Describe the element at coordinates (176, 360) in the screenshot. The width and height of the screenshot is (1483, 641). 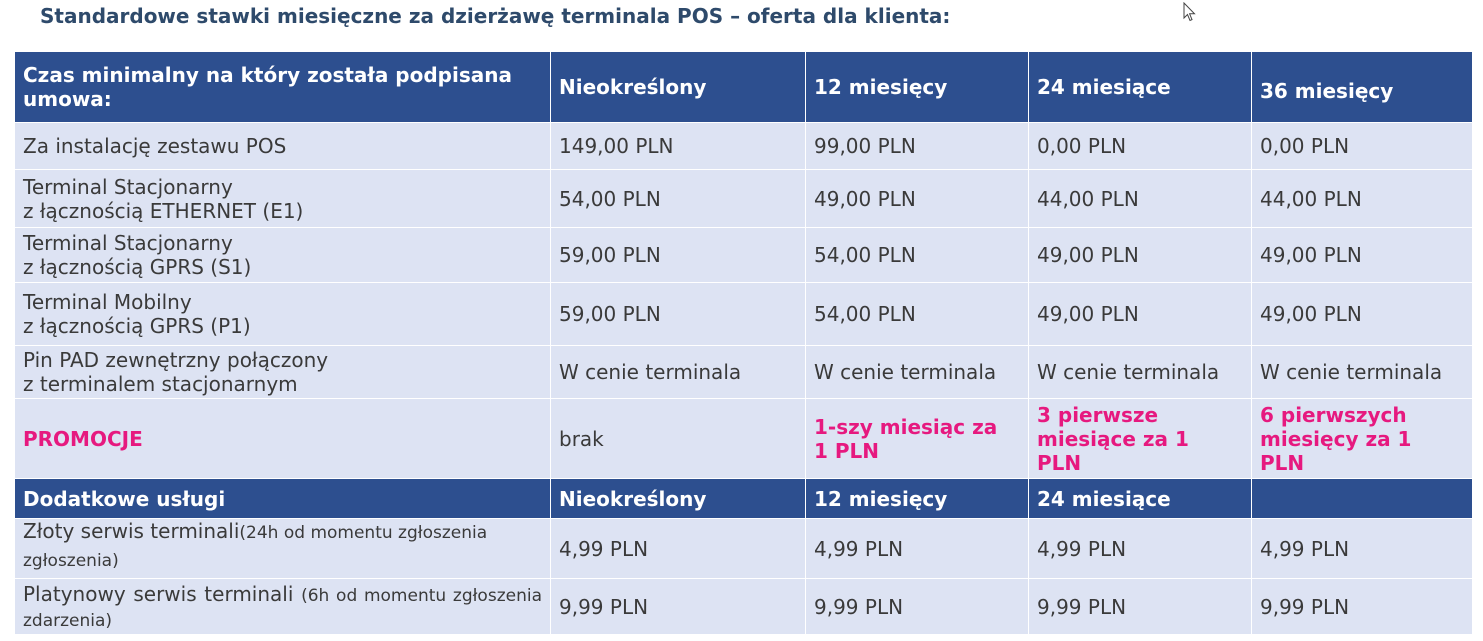
I see `row-label-line1: Pin PAD zewnętrzny połączony` at that location.